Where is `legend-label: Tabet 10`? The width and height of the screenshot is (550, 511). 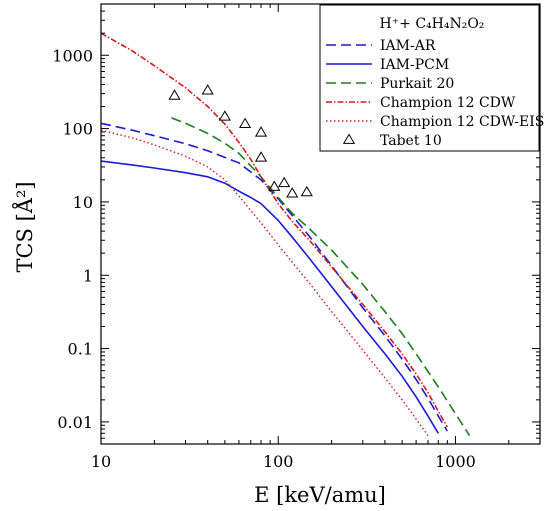 legend-label: Tabet 10 is located at coordinates (411, 141).